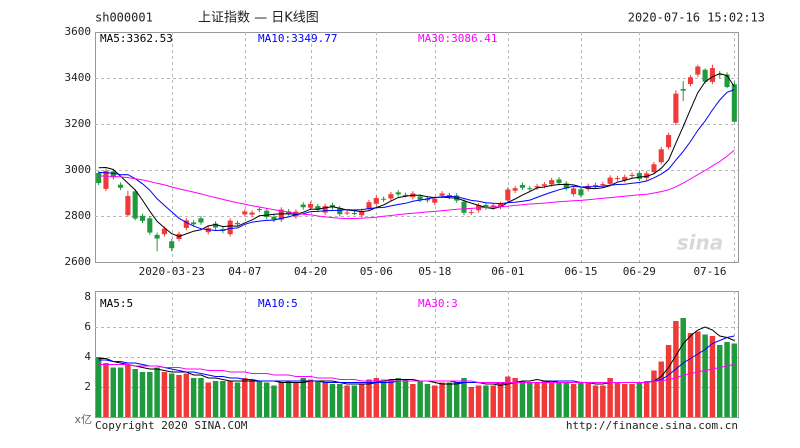  Describe the element at coordinates (87, 326) in the screenshot. I see `y-tick-label: 6` at that location.